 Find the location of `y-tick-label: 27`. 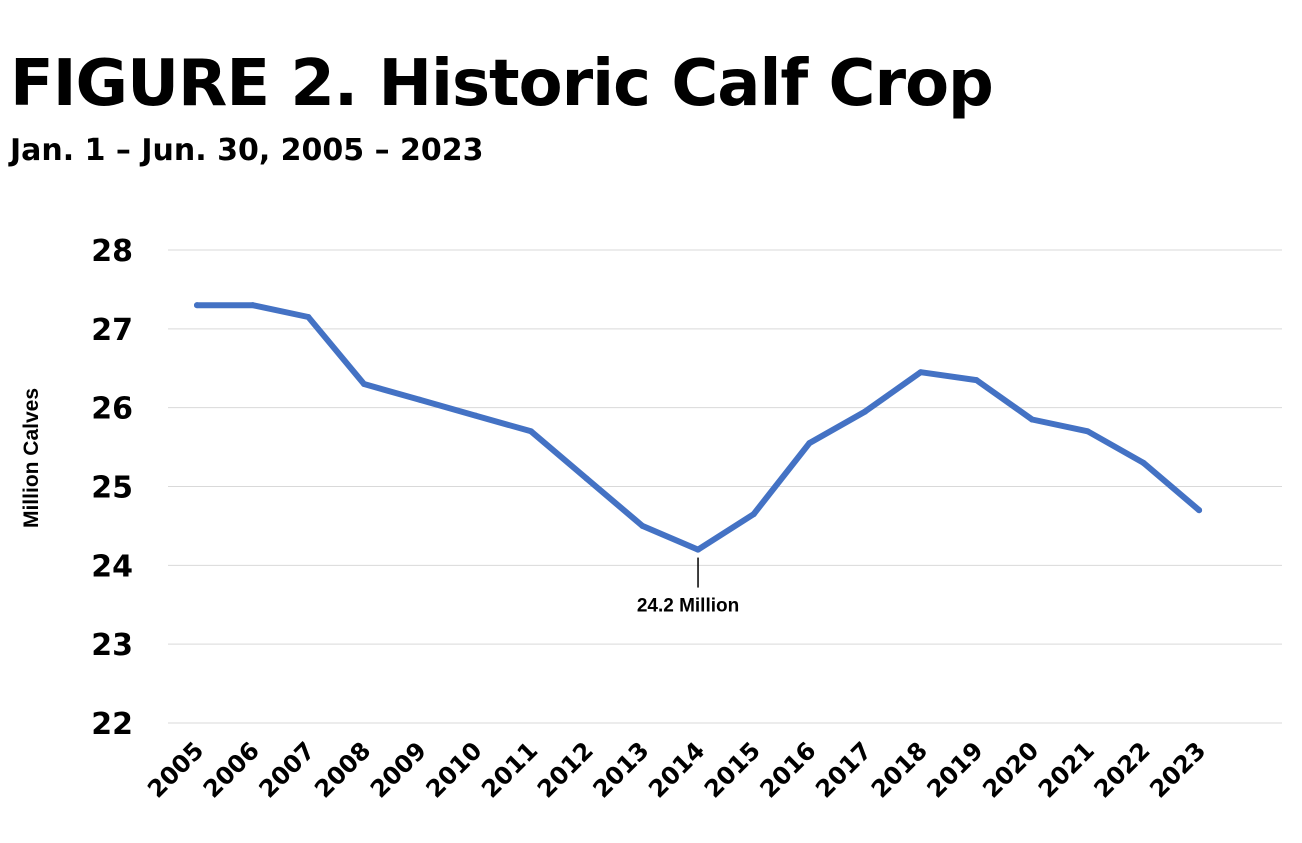

y-tick-label: 27 is located at coordinates (112, 330).